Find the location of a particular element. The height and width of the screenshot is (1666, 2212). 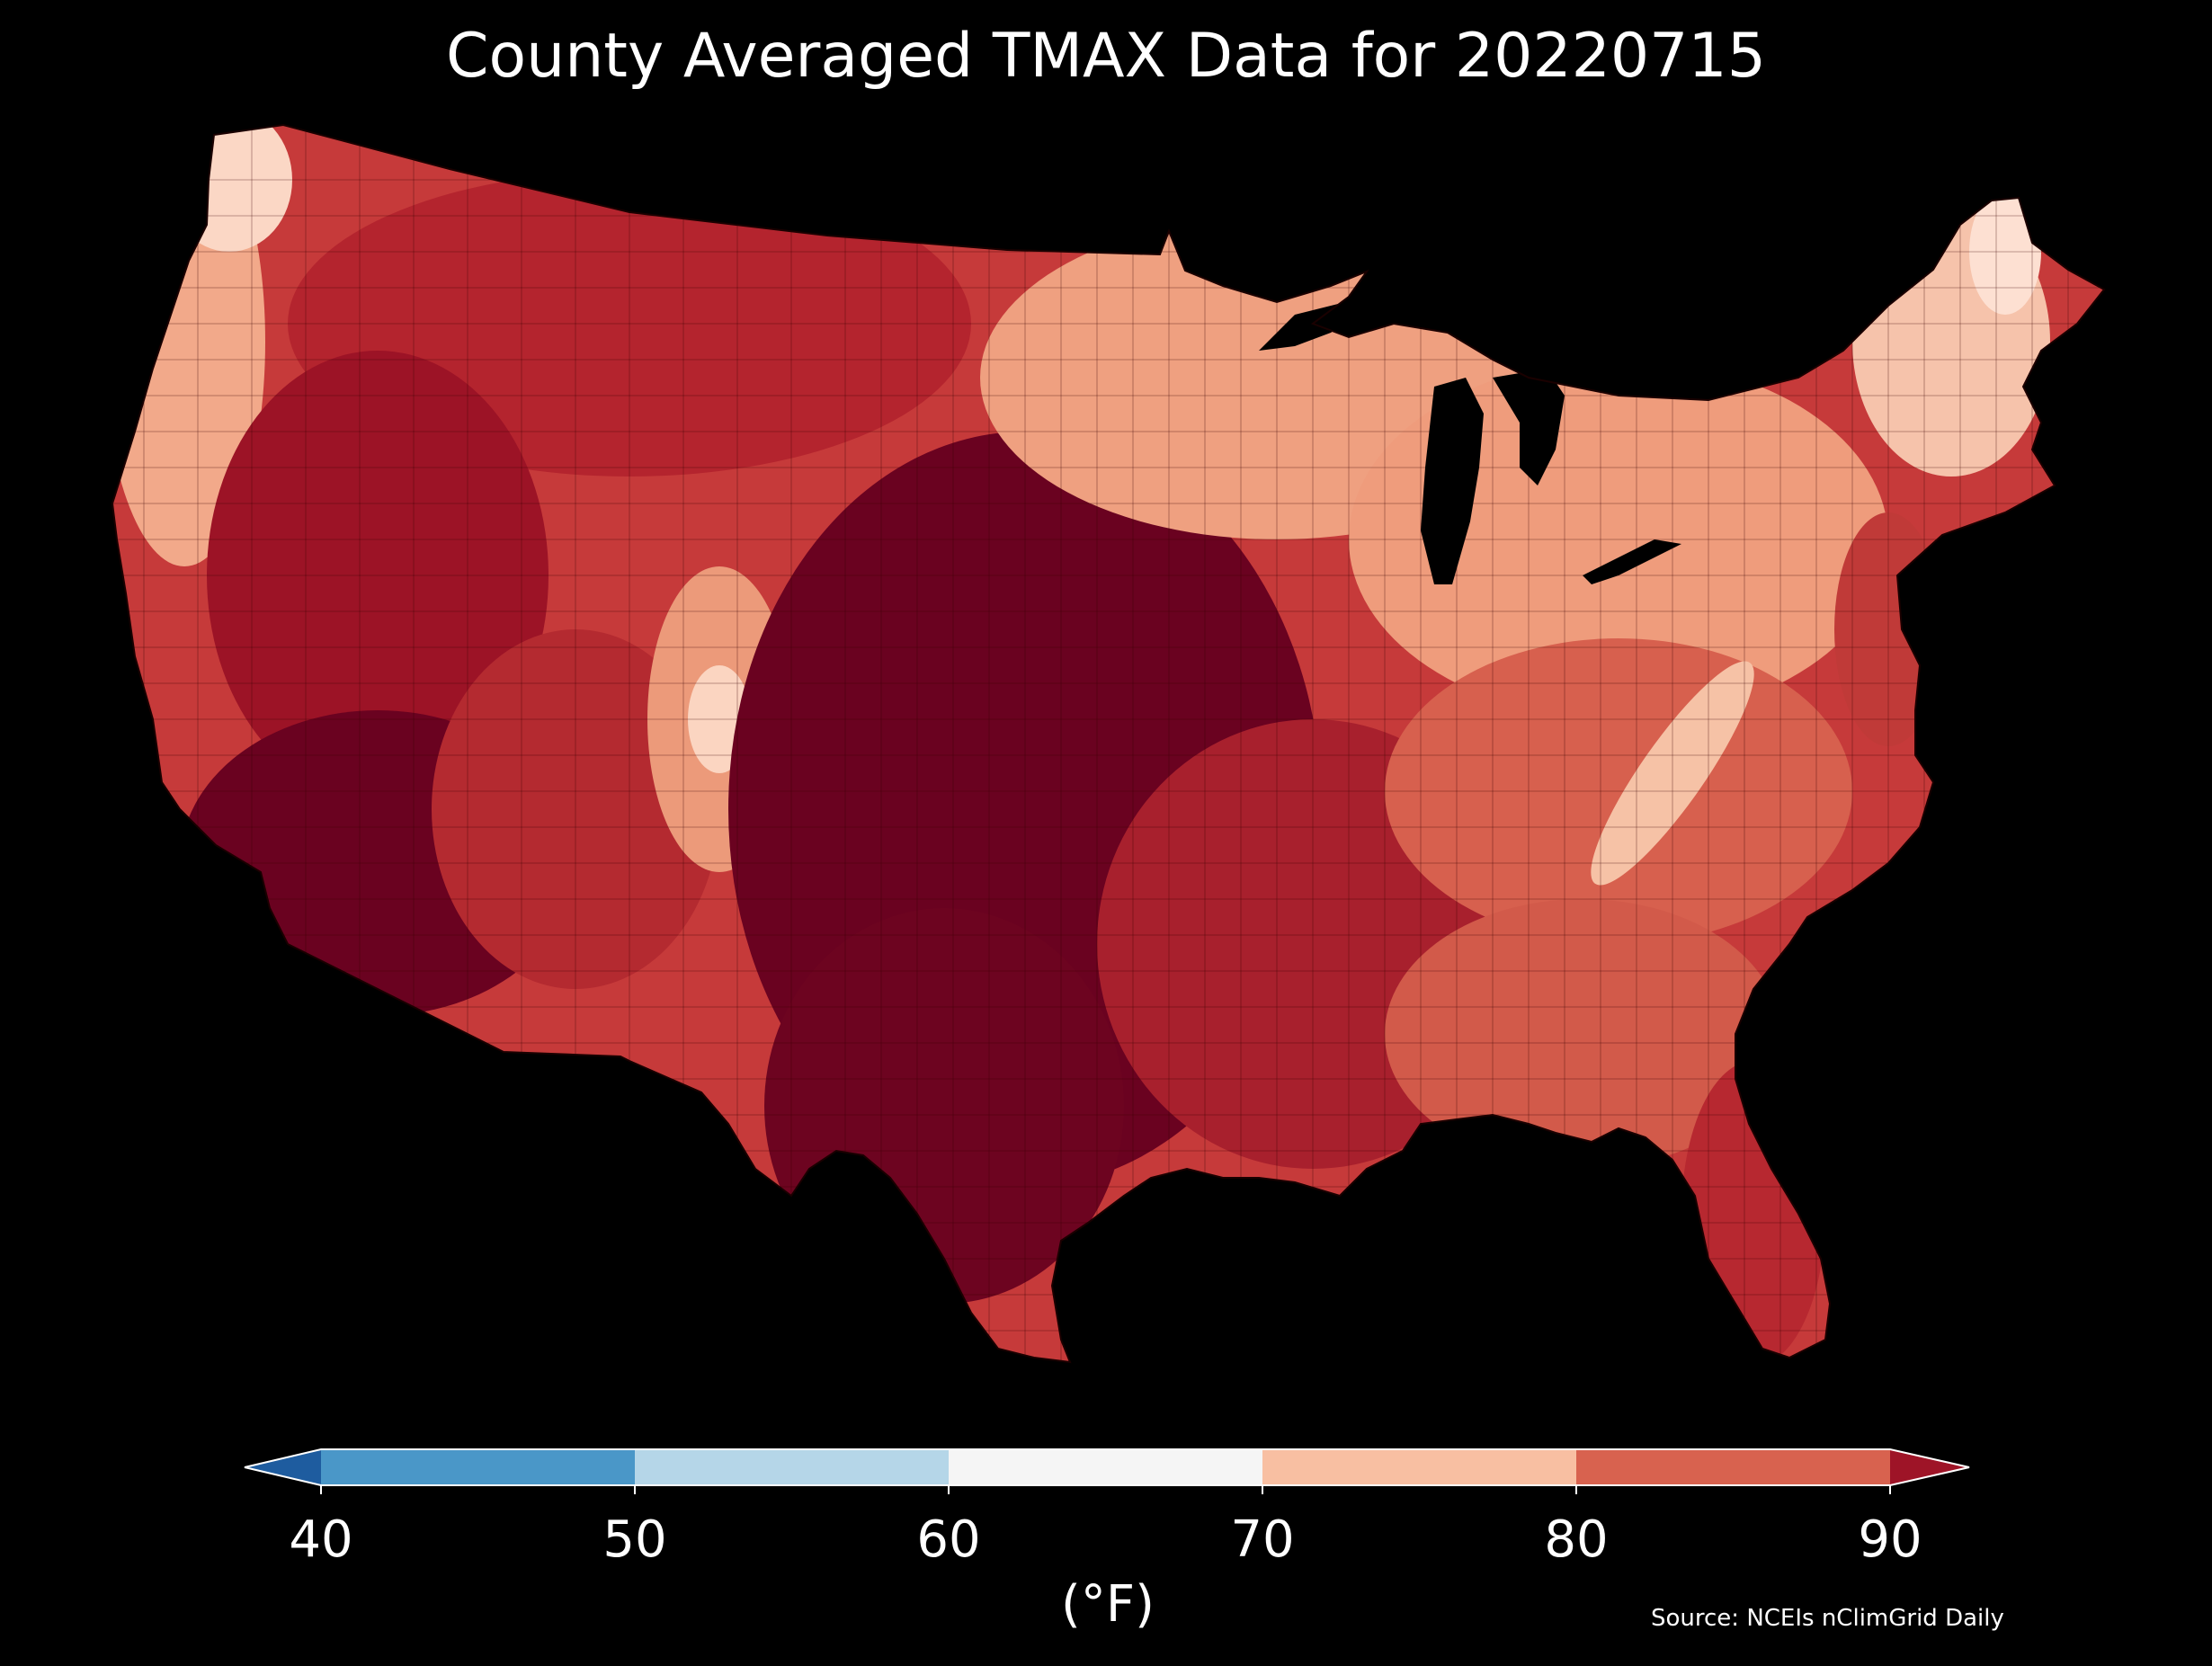

colorbar-units-label: (°F) is located at coordinates (1108, 1604).